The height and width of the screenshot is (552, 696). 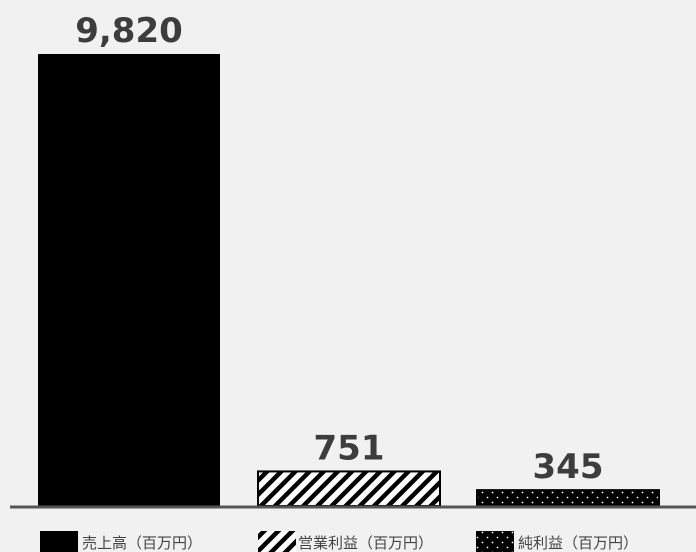 I want to click on data-label-1: 9,820, so click(x=129, y=31).